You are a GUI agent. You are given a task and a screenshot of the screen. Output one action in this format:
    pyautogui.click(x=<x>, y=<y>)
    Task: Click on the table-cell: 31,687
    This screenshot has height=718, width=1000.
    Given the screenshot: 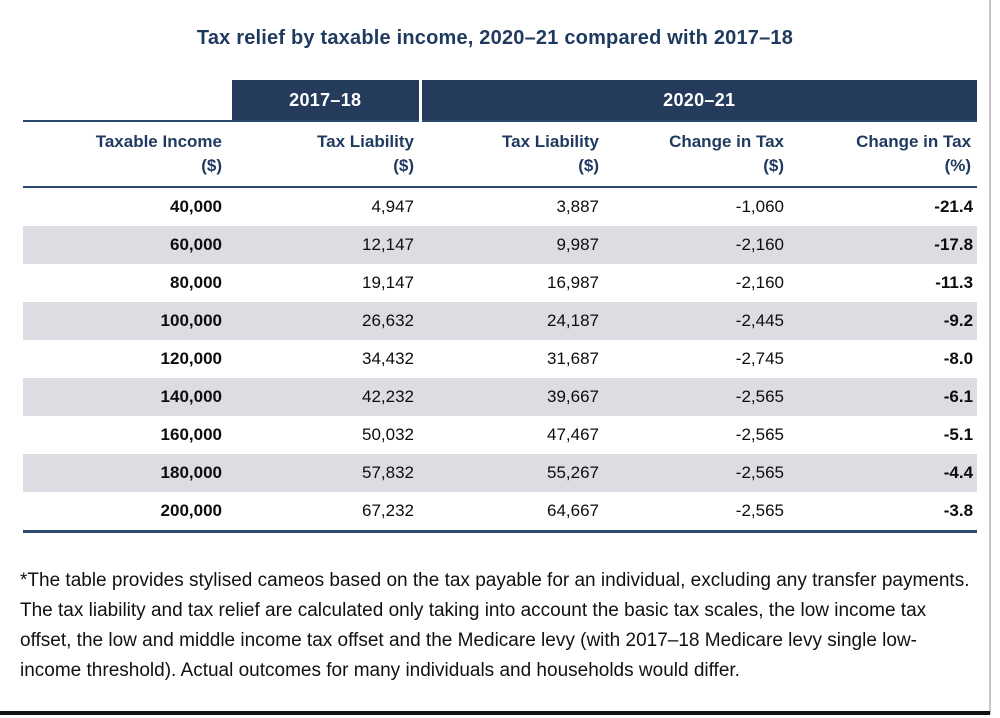 What is the action you would take?
    pyautogui.click(x=573, y=358)
    